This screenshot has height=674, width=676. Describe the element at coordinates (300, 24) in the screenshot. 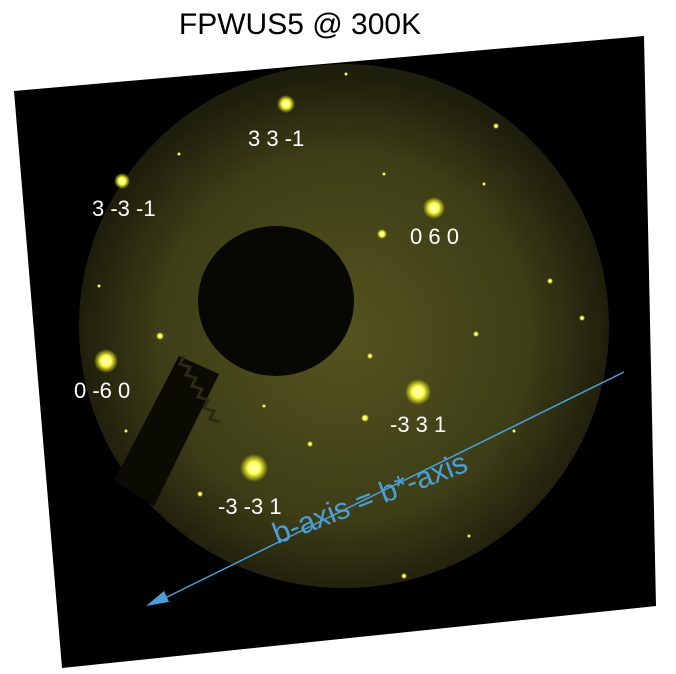

I see `figure-title: FPWUS5 @ 300K` at that location.